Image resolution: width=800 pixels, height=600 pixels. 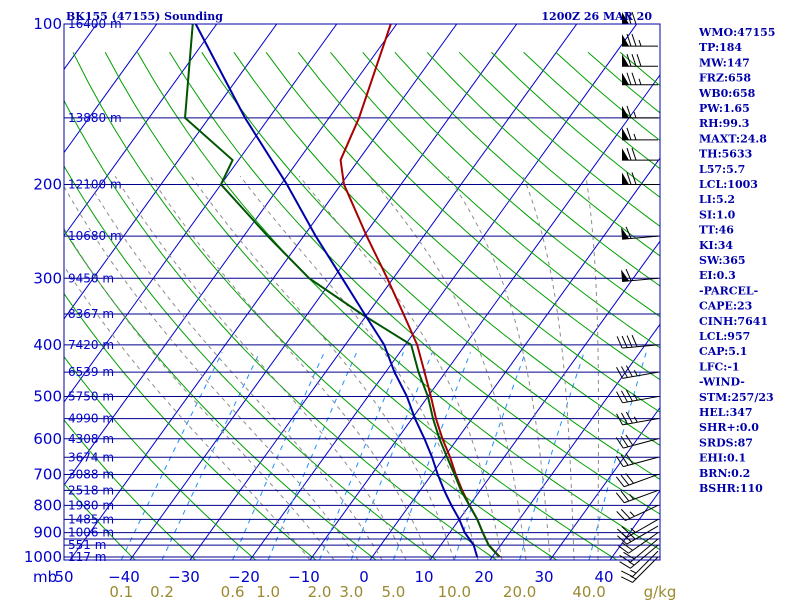 I want to click on mixing-ratio-tick-label: 40.0, so click(x=588, y=591).